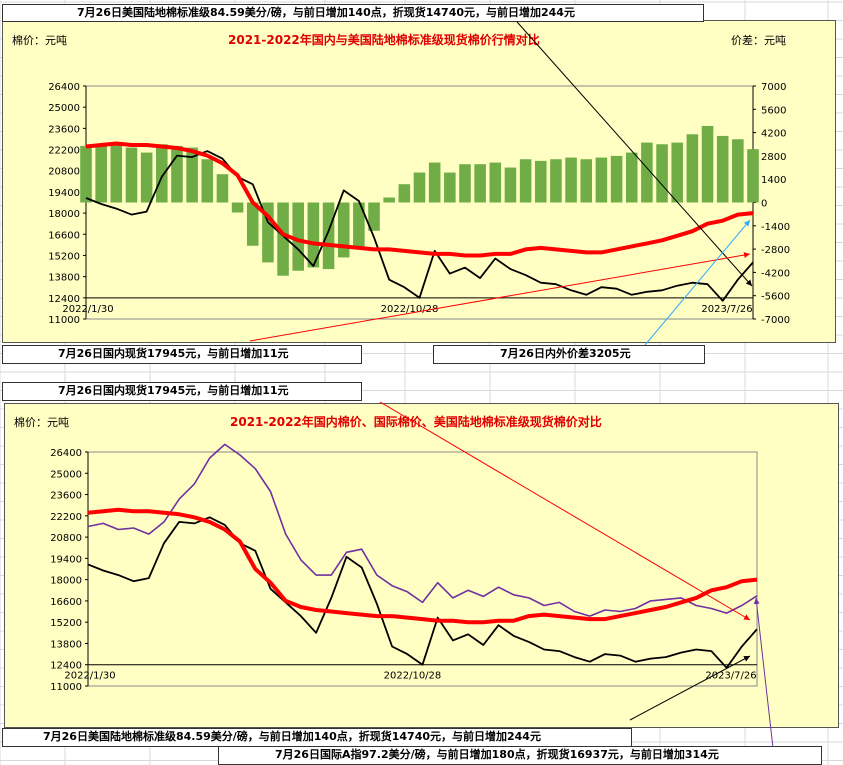 Image resolution: width=843 pixels, height=765 pixels. What do you see at coordinates (64, 299) in the screenshot?
I see `top-ytick-label: 12400` at bounding box center [64, 299].